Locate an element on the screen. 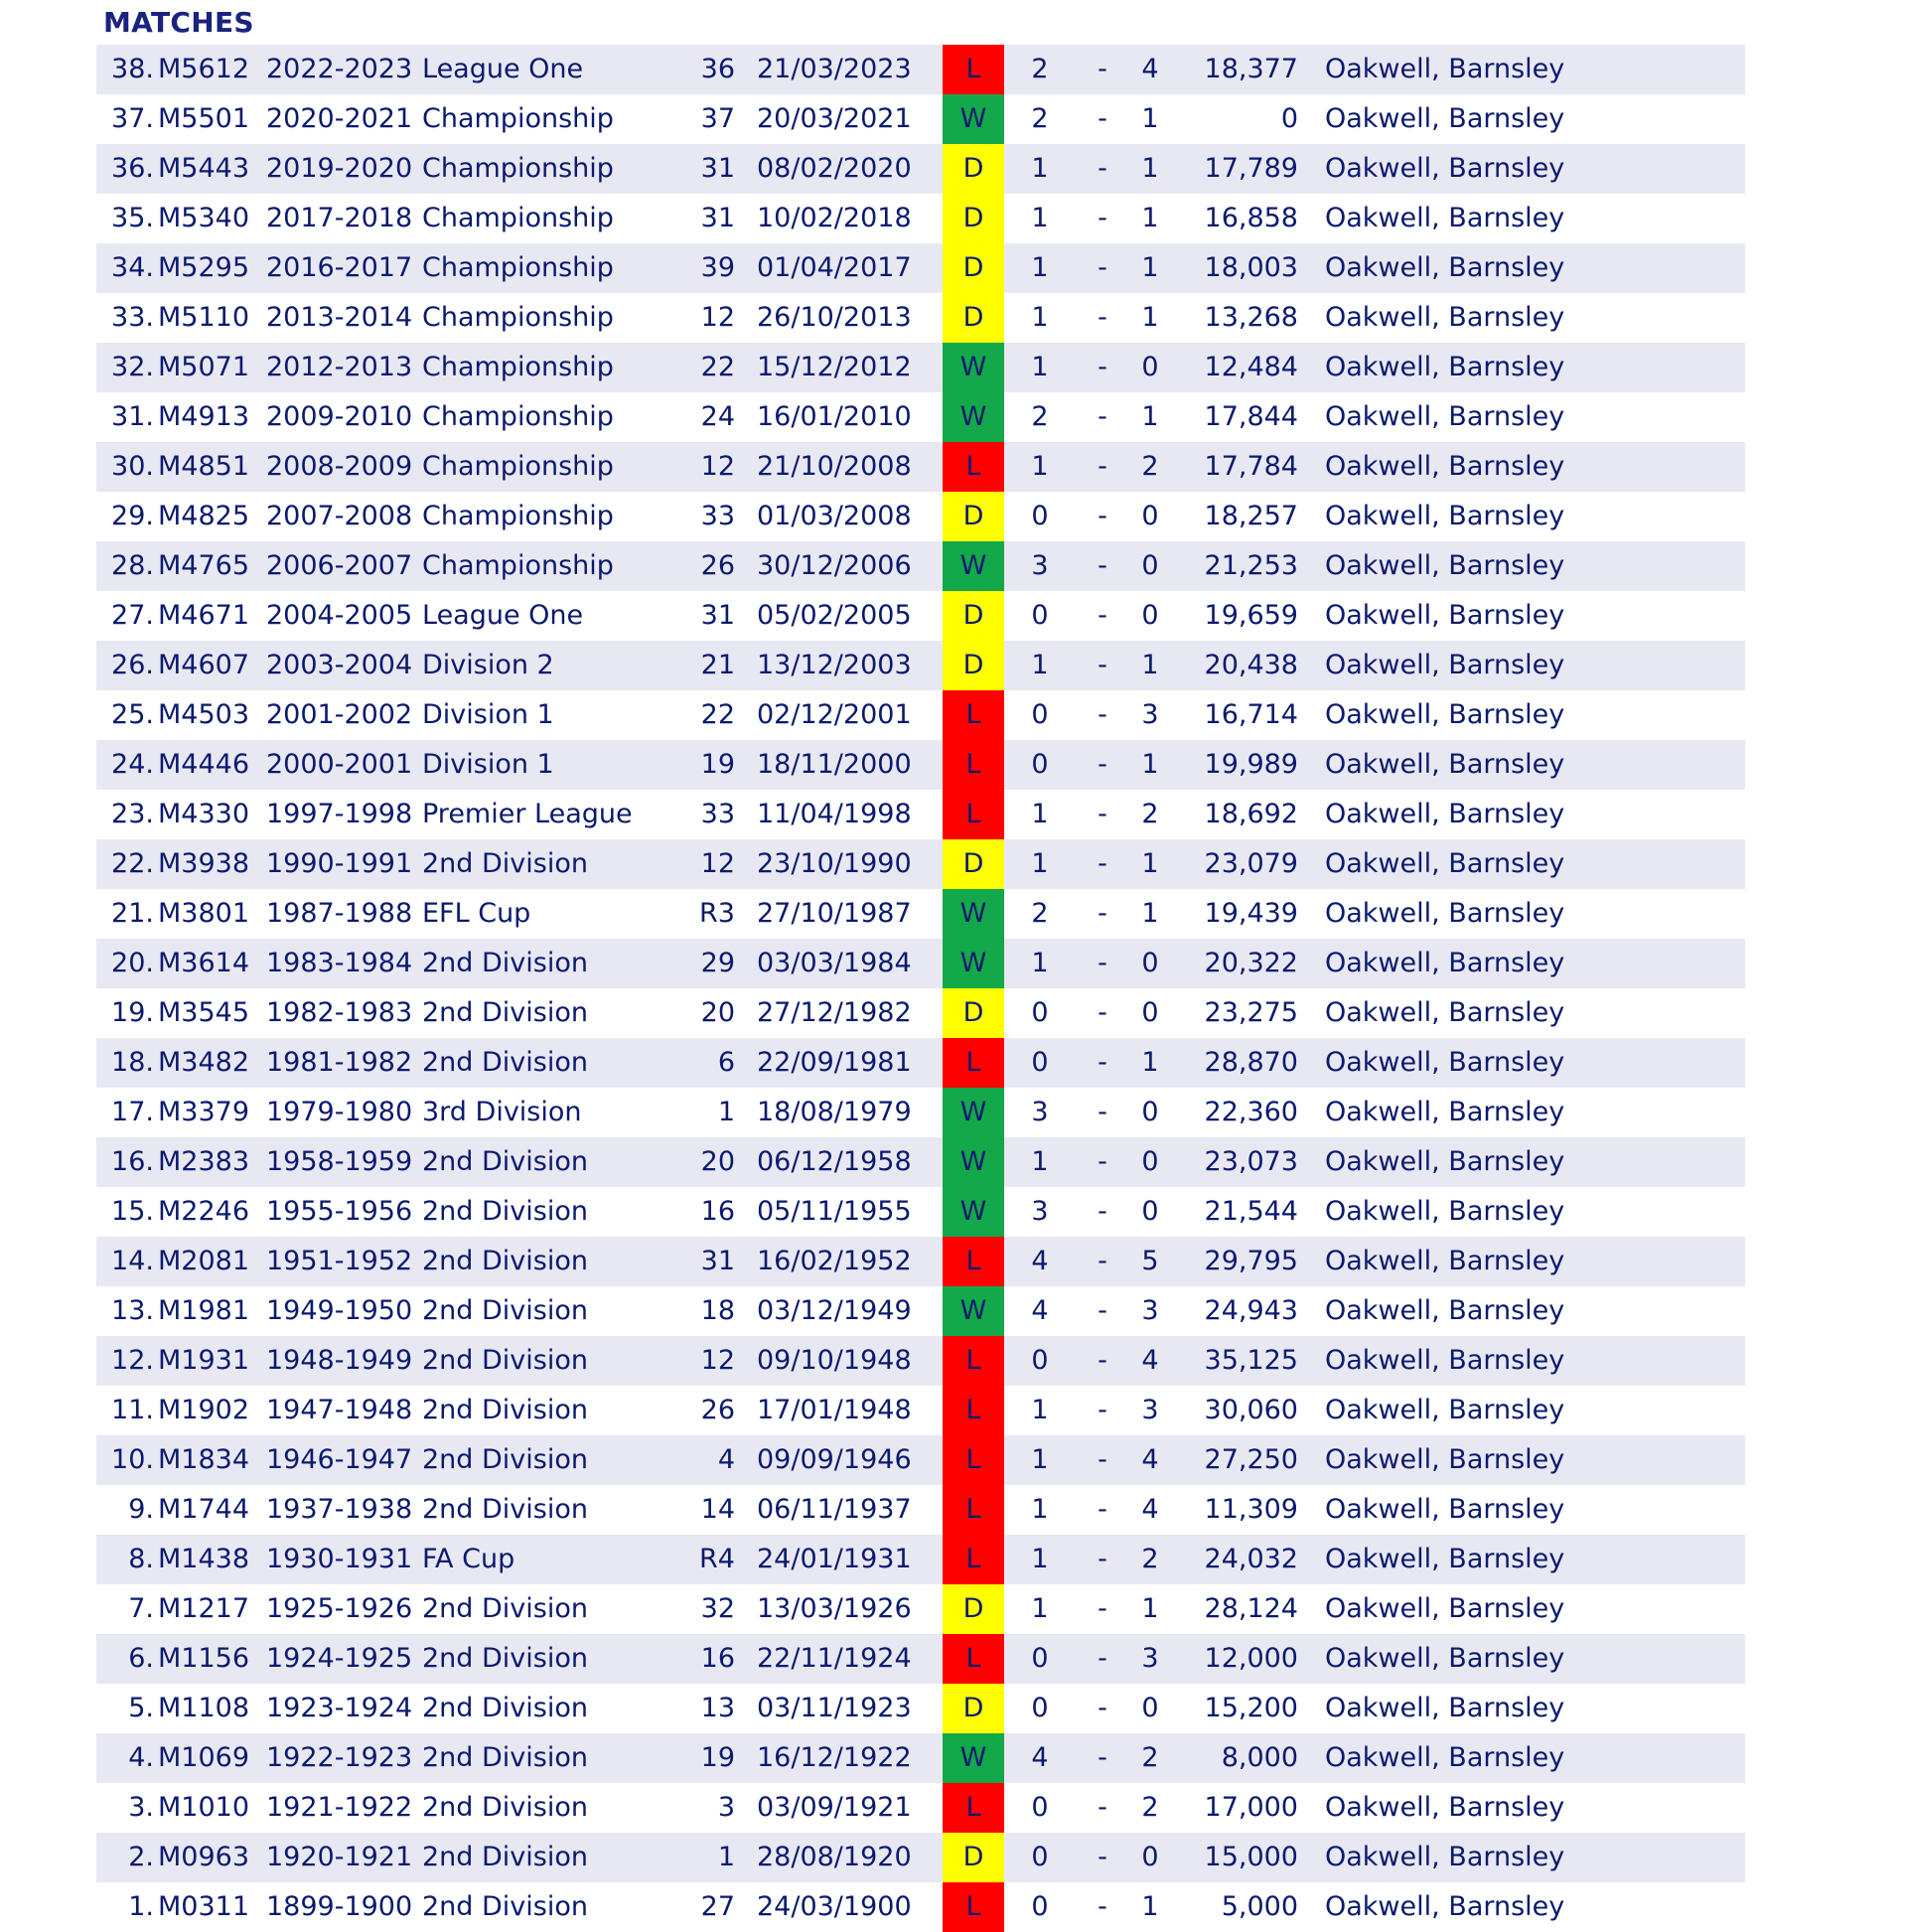 This screenshot has height=1932, width=1907. attendance: 28,124 is located at coordinates (1251, 1608).